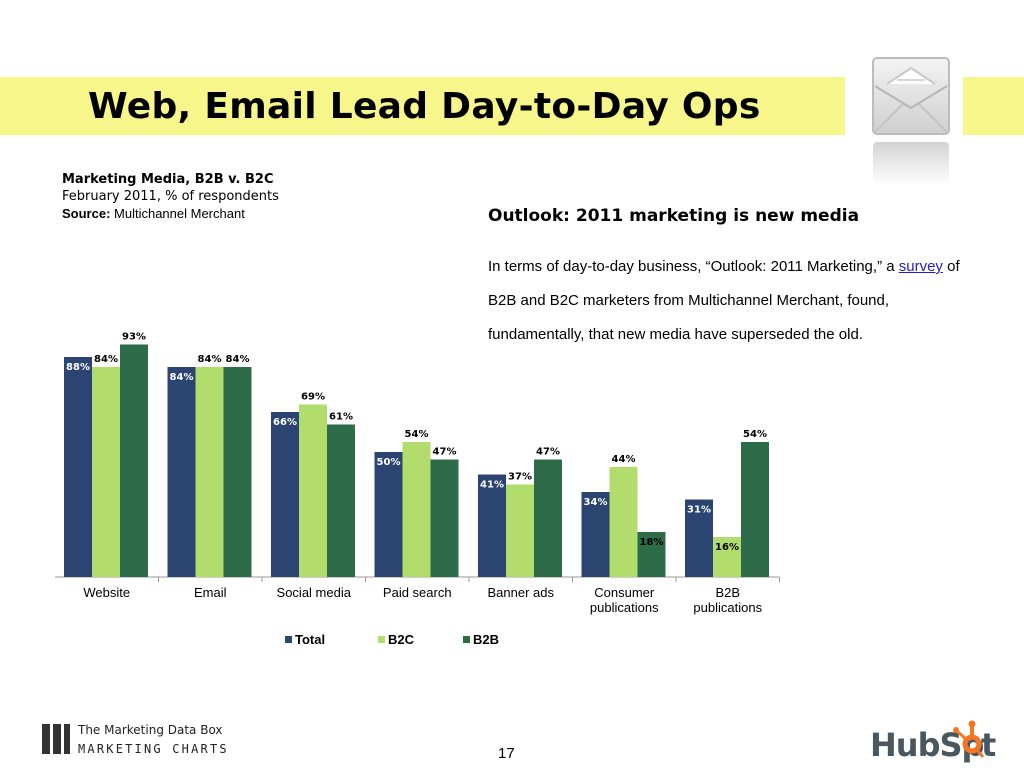 The height and width of the screenshot is (768, 1024). I want to click on marketing-charts-logo: The Marketing Data Box MARKETING CHARTS, so click(135, 739).